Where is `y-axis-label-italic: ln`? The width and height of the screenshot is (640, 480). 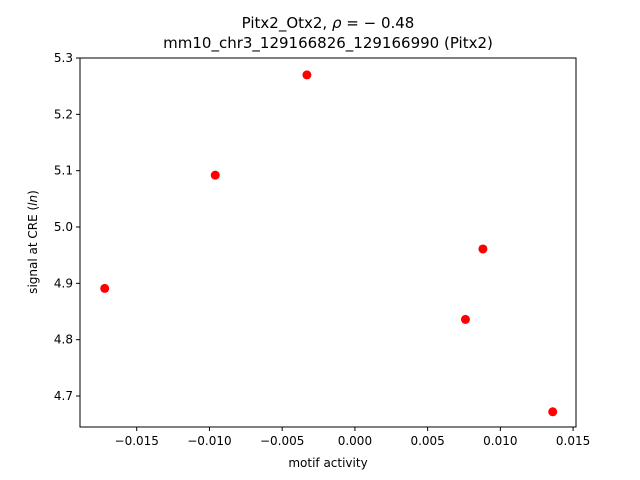 y-axis-label-italic: ln is located at coordinates (33, 200).